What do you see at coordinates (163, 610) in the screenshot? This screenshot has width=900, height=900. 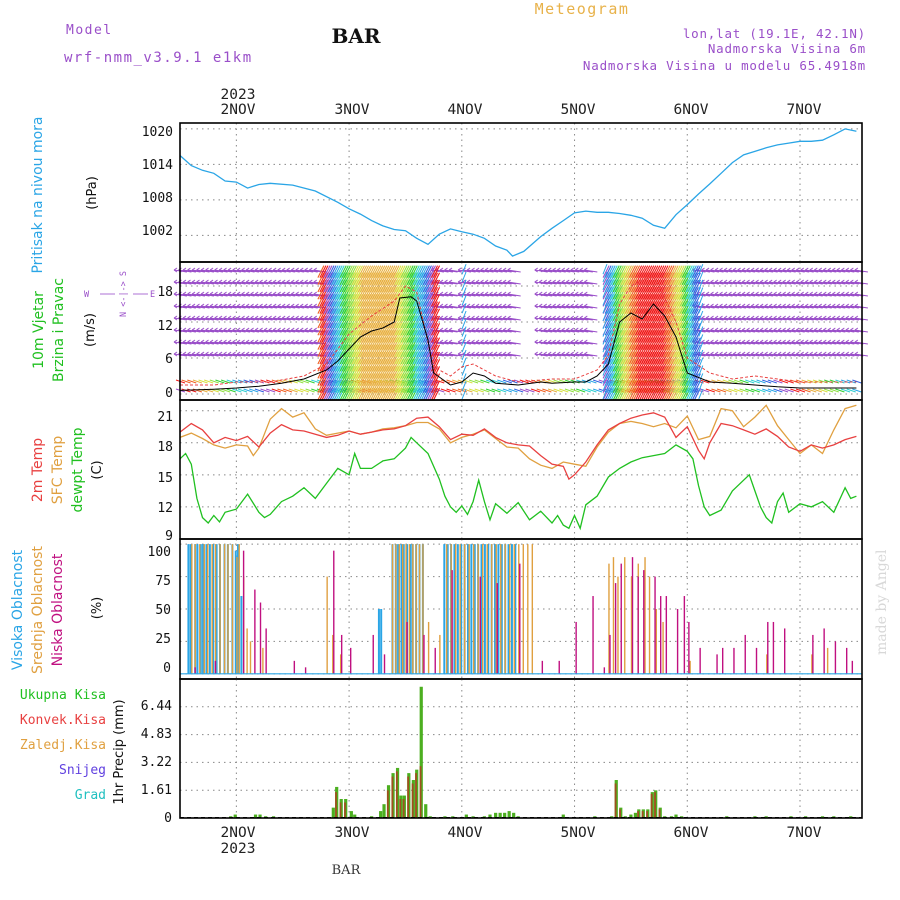 I see `cloud-tick-label: 50` at bounding box center [163, 610].